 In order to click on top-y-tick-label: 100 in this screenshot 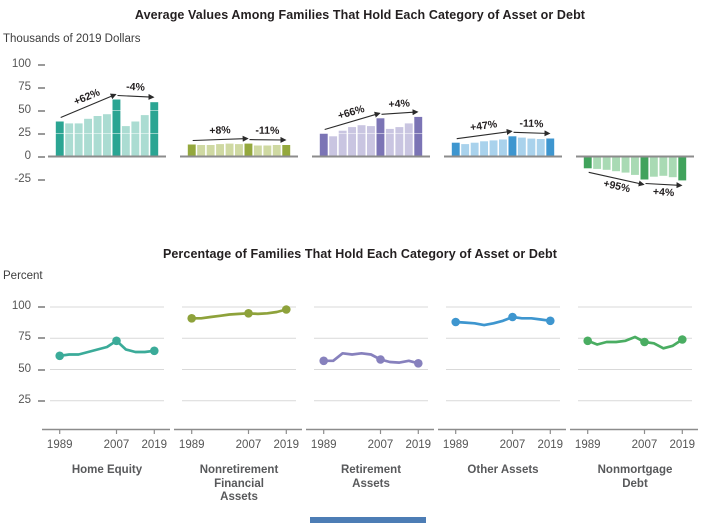, I will do `click(21, 63)`.